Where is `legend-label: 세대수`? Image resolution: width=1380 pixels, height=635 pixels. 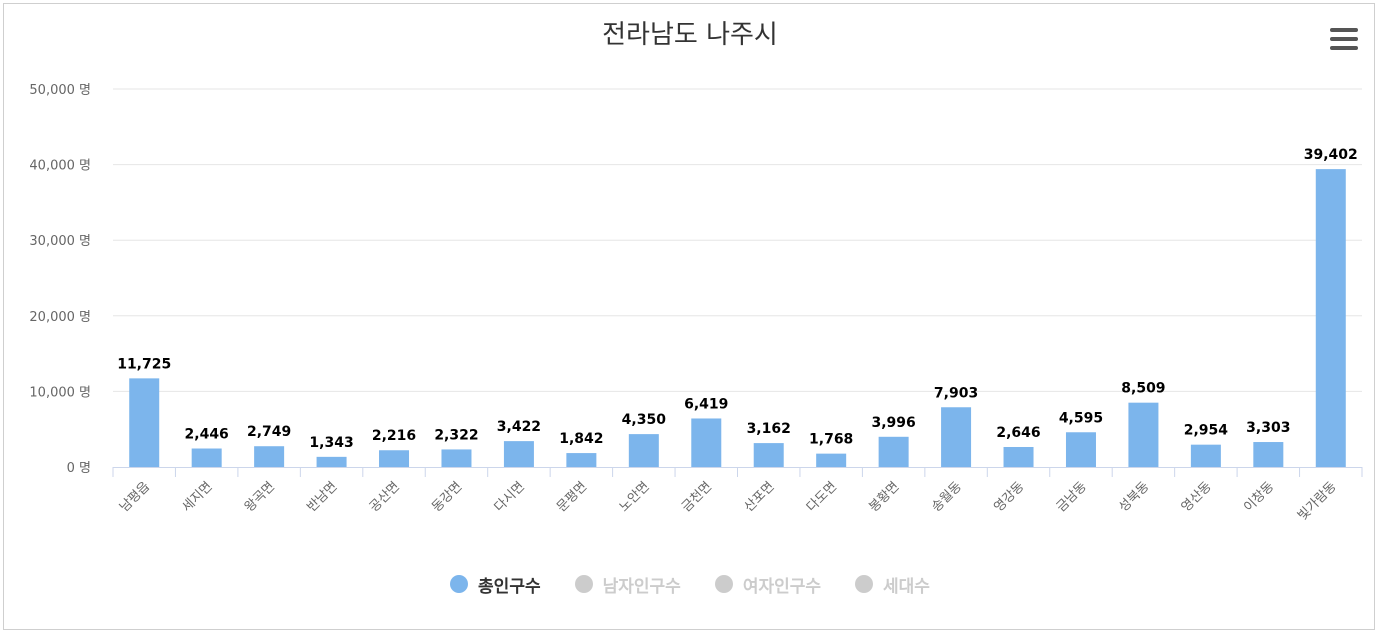 legend-label: 세대수 is located at coordinates (906, 586).